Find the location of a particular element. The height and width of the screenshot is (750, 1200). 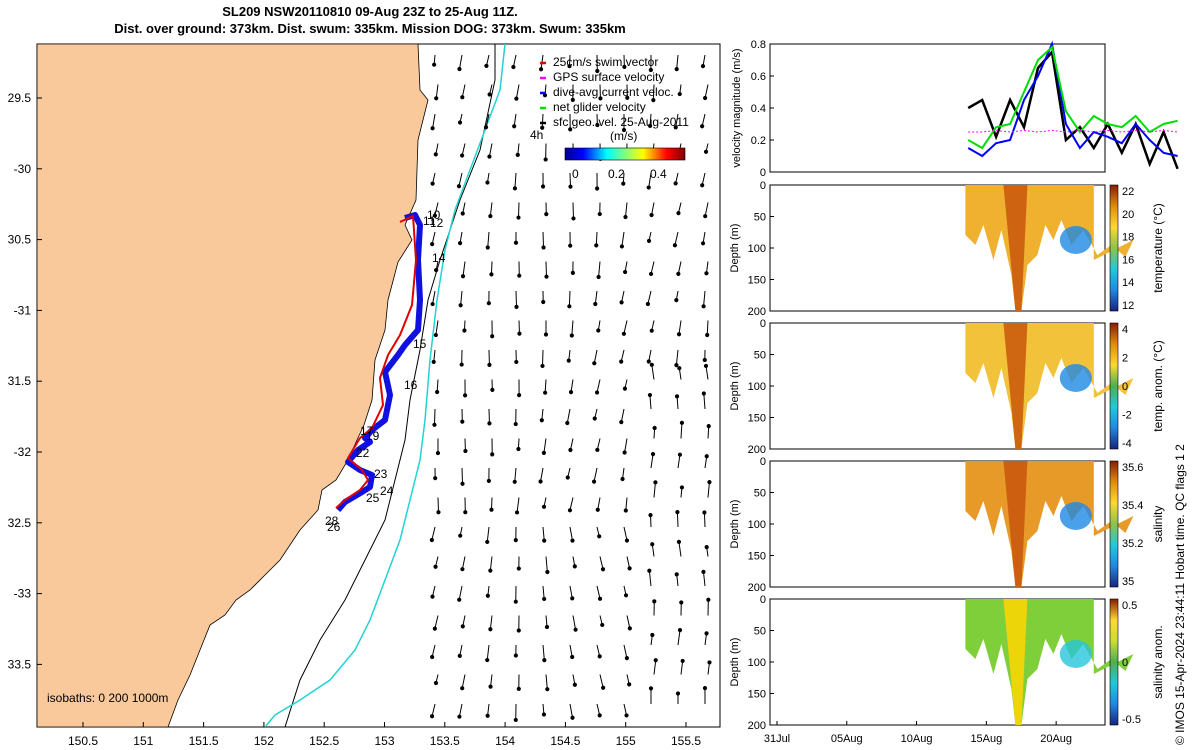

day-marker-label: 17 is located at coordinates (367, 431).